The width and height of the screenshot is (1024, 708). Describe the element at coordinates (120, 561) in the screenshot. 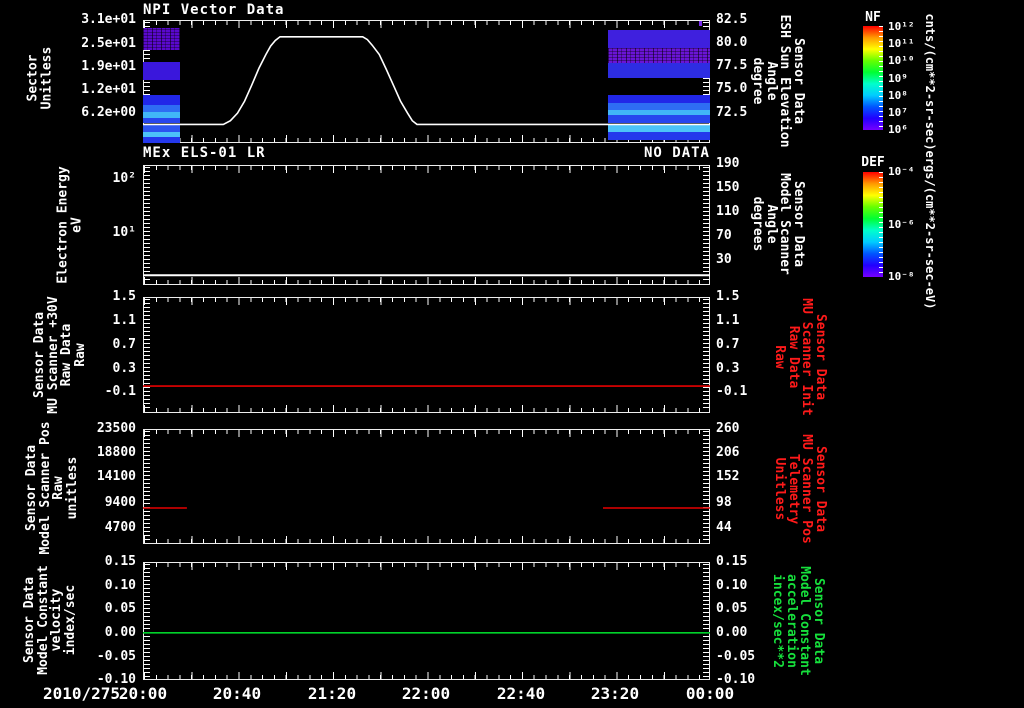

I see `y-tick-label: 0.15` at that location.